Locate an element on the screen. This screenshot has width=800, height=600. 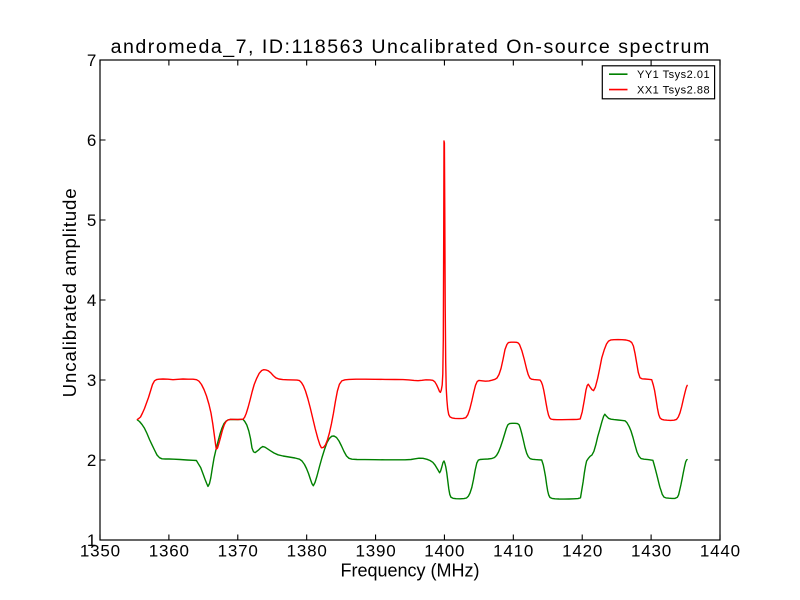
svg-text: 3 is located at coordinates (91, 380).